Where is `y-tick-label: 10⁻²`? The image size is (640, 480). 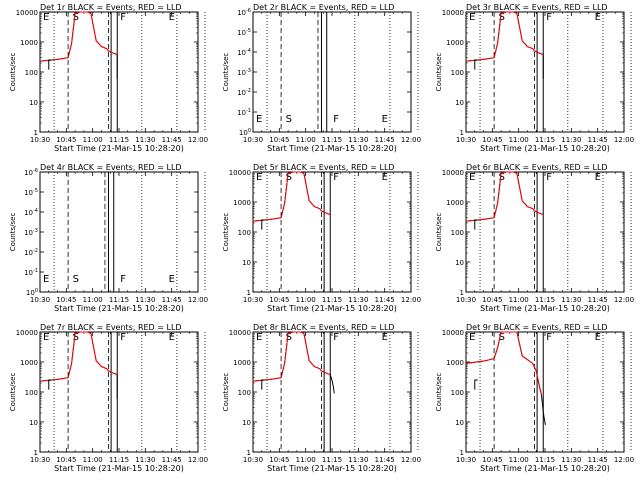
y-tick-label: 10⁻² is located at coordinates (244, 92).